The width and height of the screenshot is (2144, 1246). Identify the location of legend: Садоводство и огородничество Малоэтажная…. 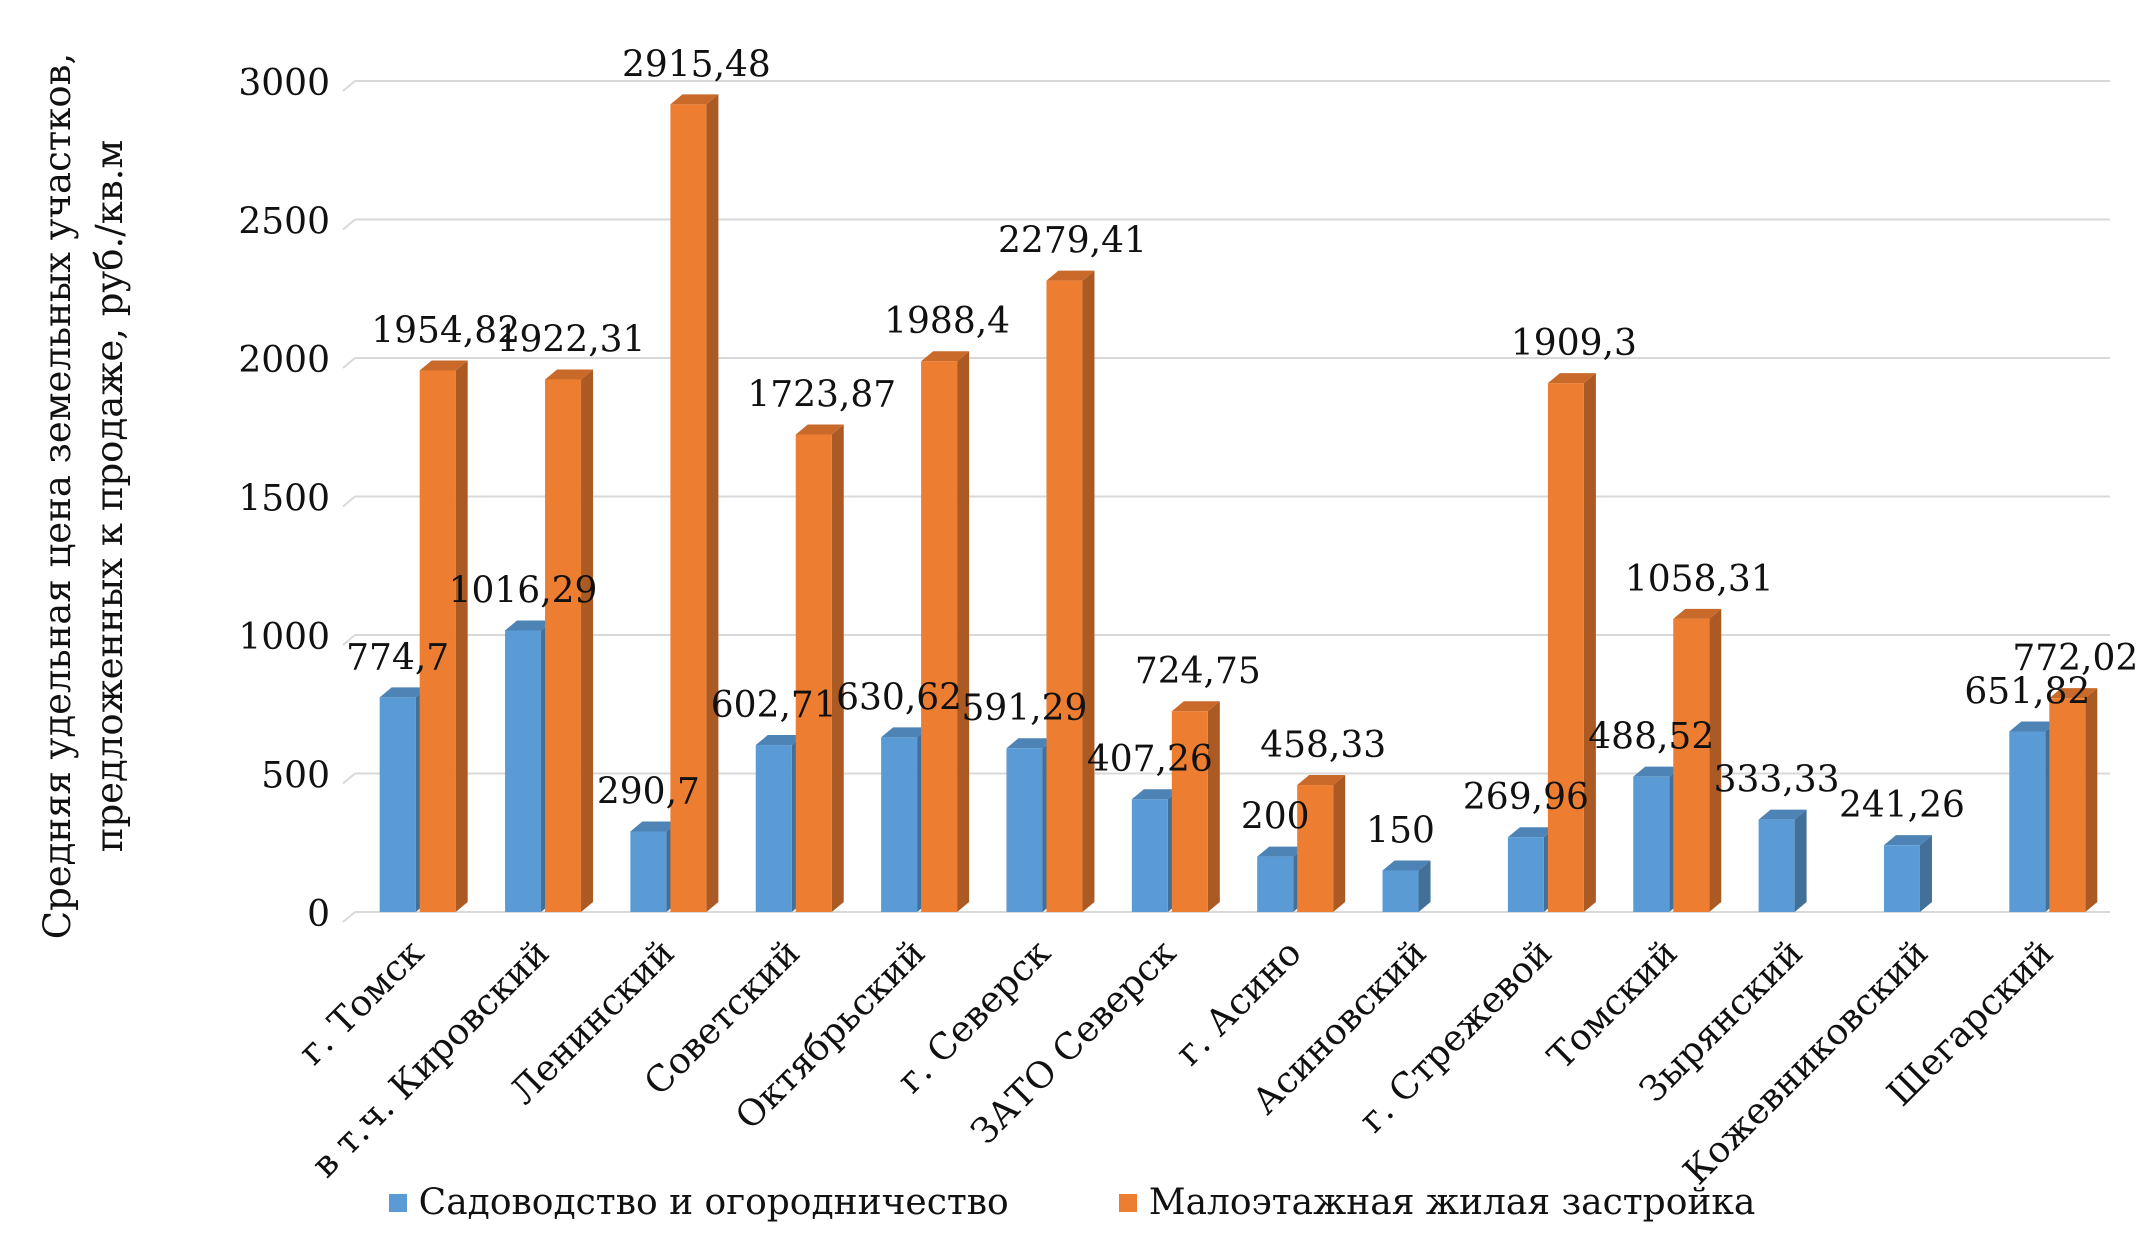
(1072, 1202).